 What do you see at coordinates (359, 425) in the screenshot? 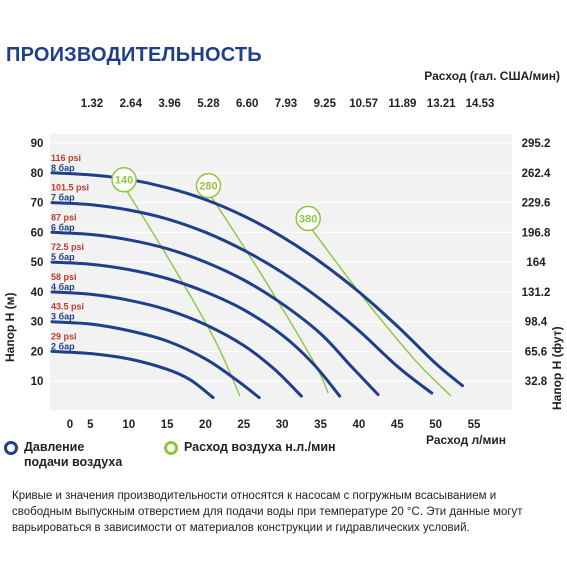
I see `x-tick-label: 40` at bounding box center [359, 425].